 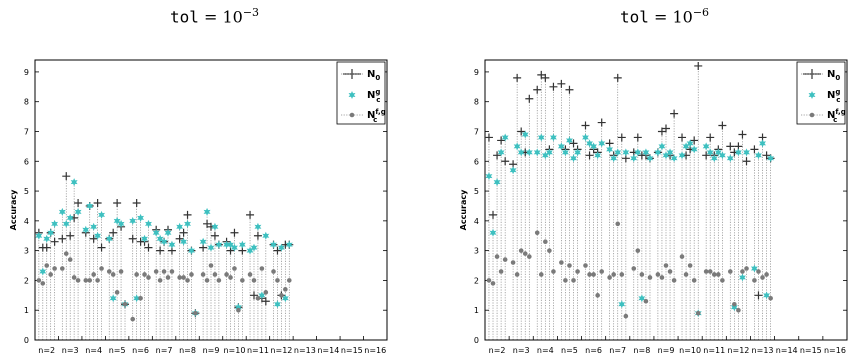 I want to click on right-title-eq: = 10, so click(x=670, y=17).